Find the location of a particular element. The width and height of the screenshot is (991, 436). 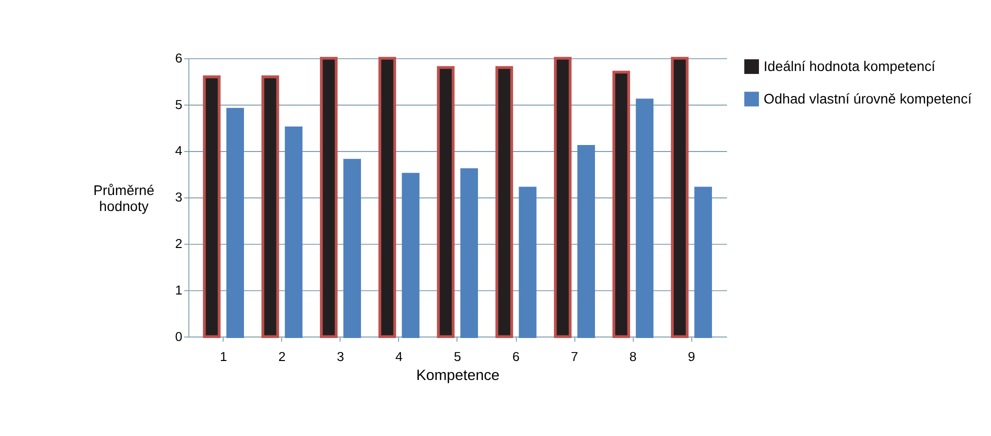

y-tick-label: 6 is located at coordinates (178, 58).